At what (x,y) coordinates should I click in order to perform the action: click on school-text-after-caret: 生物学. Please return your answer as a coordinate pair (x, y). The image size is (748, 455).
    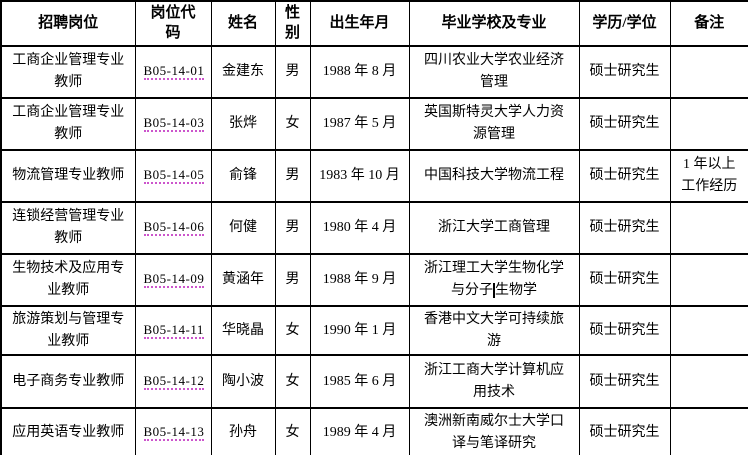
    Looking at the image, I should click on (516, 290).